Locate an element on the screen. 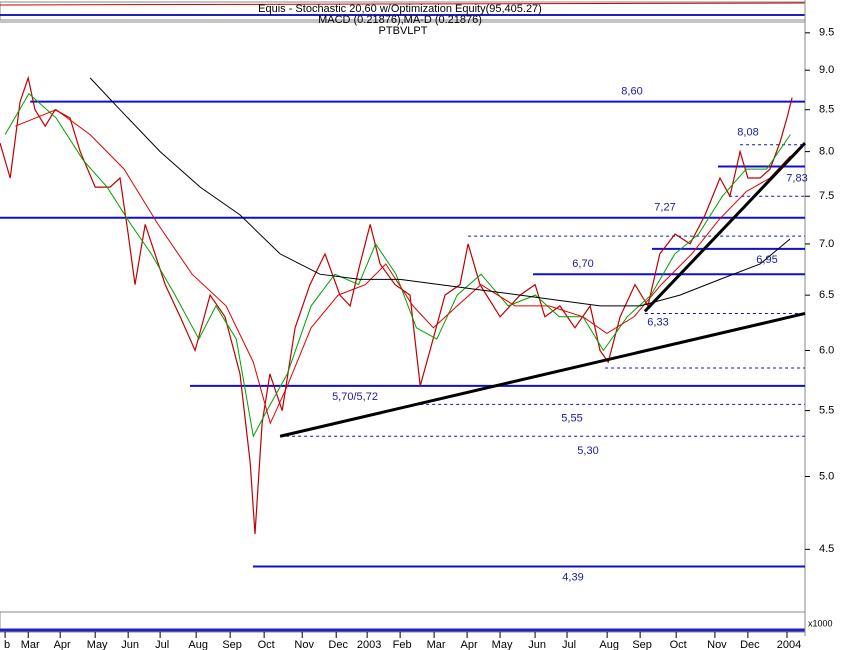 The height and width of the screenshot is (650, 855). level-label: 5,30 is located at coordinates (587, 451).